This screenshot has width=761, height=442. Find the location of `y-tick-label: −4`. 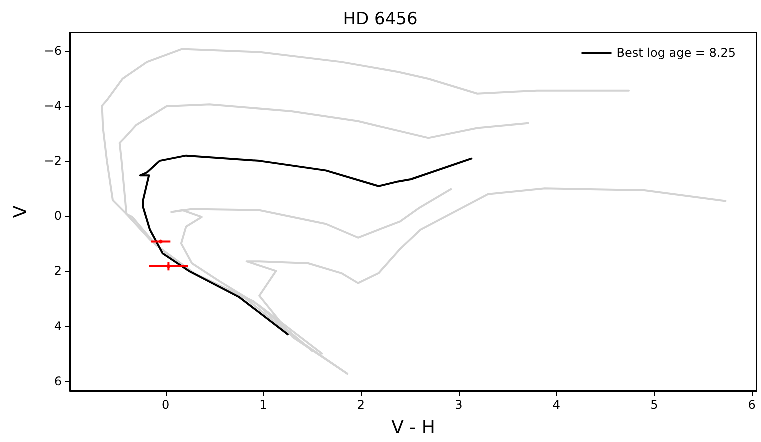

y-tick-label: −4 is located at coordinates (53, 105).